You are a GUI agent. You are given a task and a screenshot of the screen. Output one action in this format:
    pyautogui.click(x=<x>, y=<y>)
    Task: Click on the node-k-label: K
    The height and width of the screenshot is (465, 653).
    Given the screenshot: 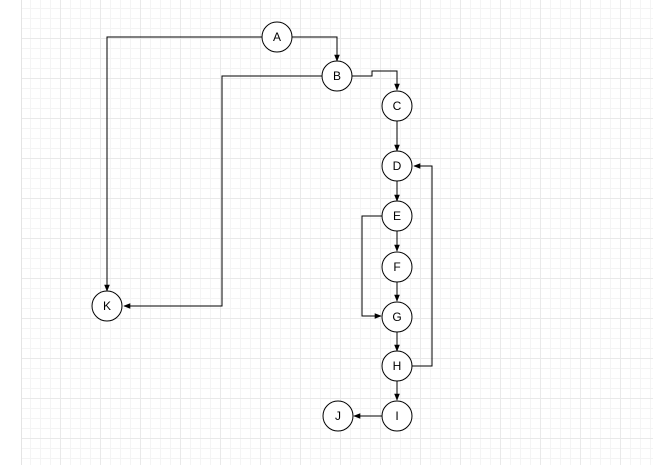 What is the action you would take?
    pyautogui.click(x=107, y=306)
    